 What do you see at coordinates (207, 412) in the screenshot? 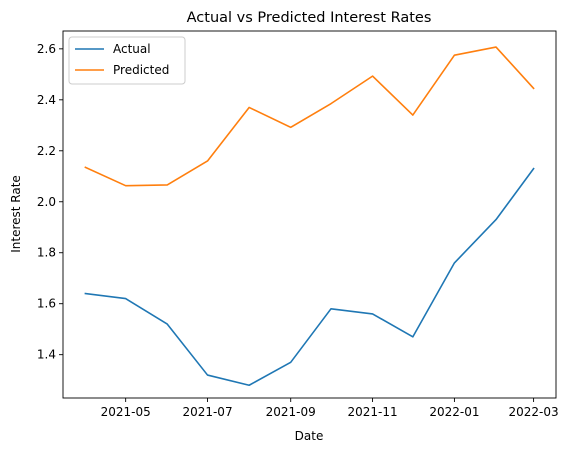
I see `x-tick-label: 2021-07` at bounding box center [207, 412].